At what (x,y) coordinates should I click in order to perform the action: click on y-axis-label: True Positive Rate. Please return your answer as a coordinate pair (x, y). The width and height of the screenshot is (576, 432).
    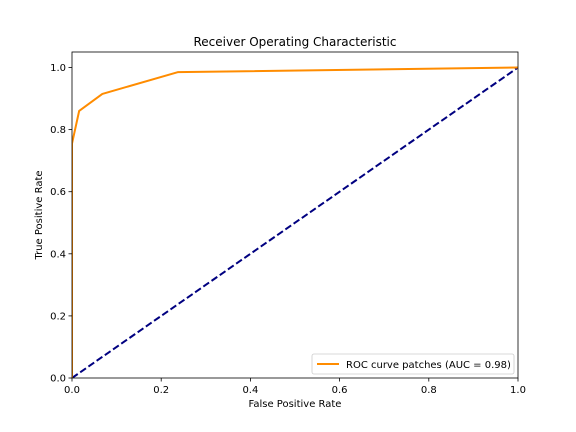
    Looking at the image, I should click on (39, 215).